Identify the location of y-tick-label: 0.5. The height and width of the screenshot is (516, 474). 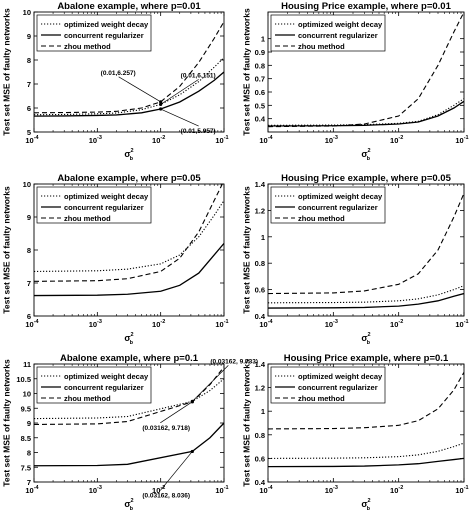
(260, 105).